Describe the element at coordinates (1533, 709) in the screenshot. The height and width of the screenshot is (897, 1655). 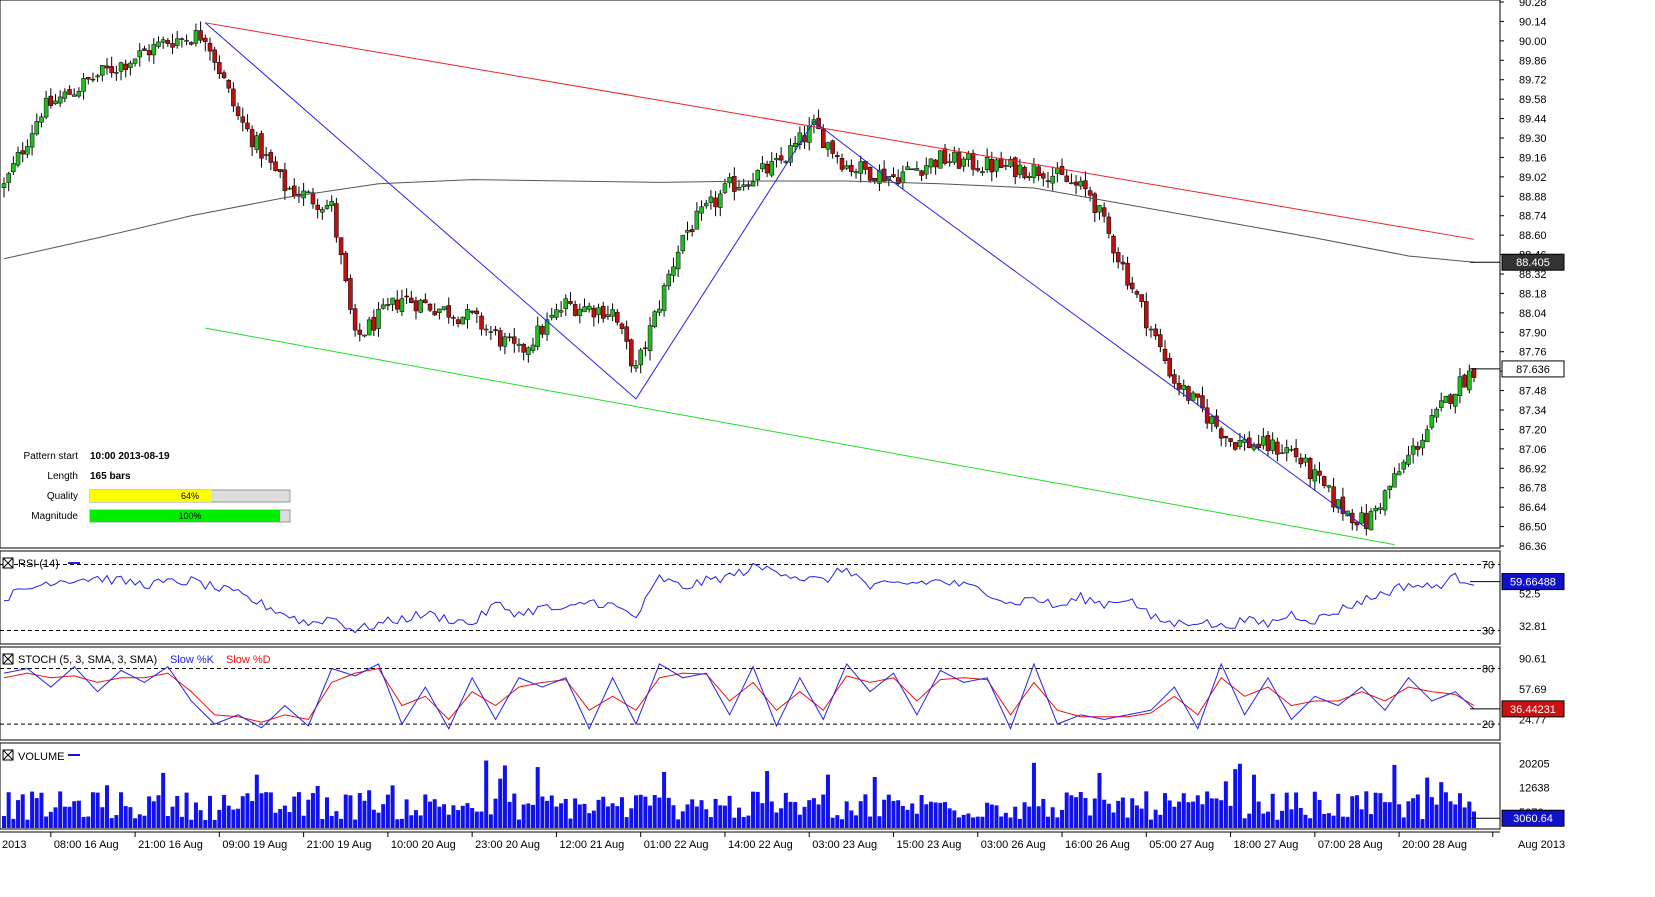
I see `stoch-value-tag-box` at that location.